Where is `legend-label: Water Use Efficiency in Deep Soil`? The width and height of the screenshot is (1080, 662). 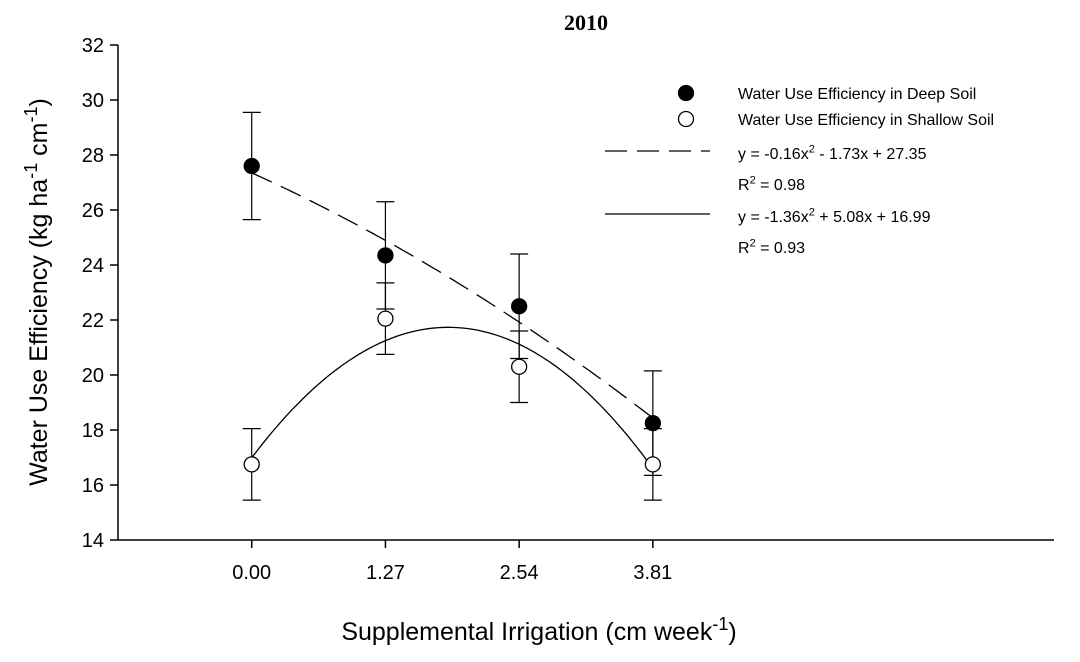 legend-label: Water Use Efficiency in Deep Soil is located at coordinates (857, 94).